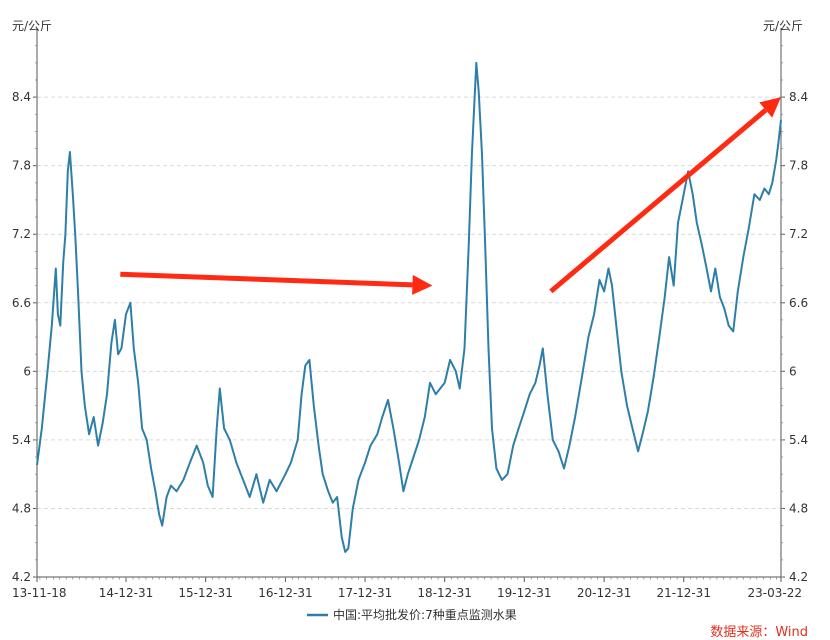 The image size is (830, 640). I want to click on y-tick-label-left: 6.6, so click(21, 303).